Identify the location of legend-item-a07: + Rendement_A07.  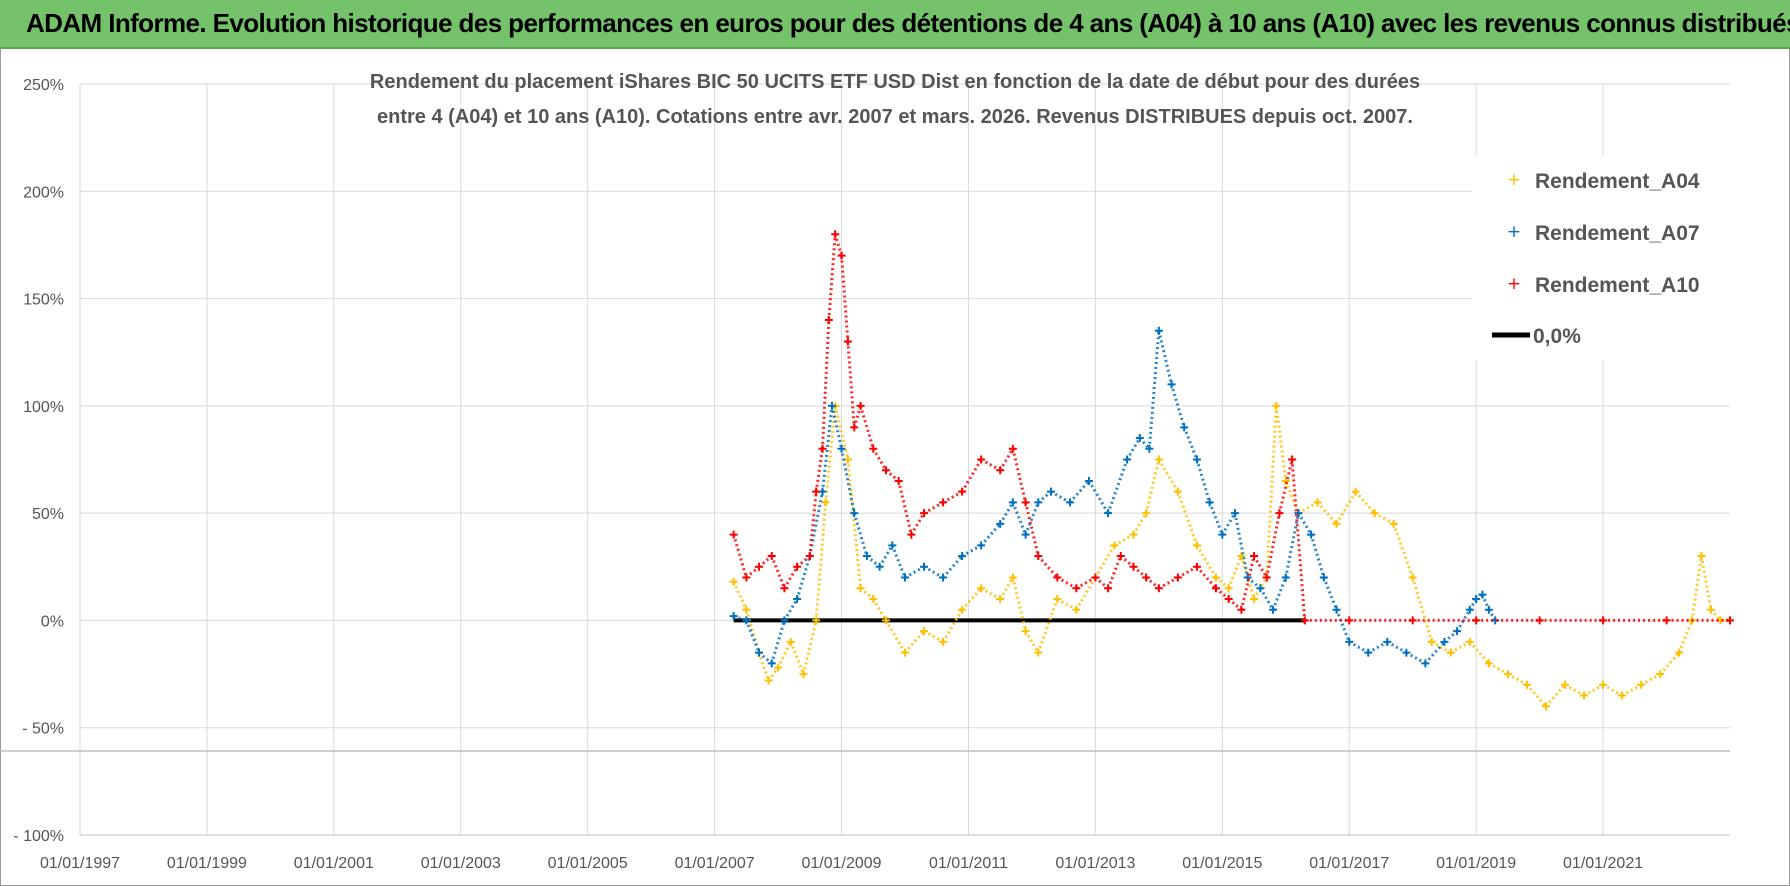
(1603, 233).